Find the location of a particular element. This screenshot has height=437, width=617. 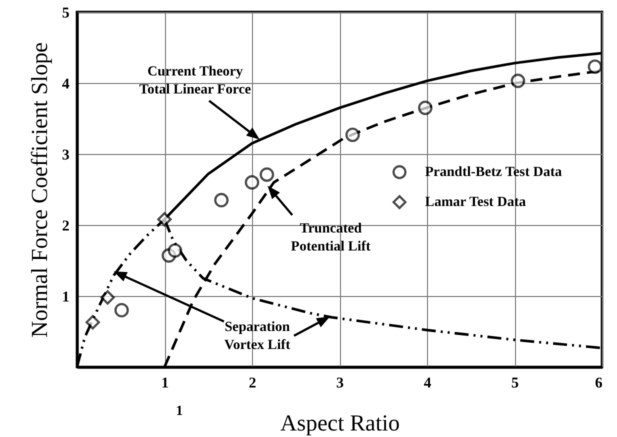

x-tick-label: 1 is located at coordinates (165, 384).